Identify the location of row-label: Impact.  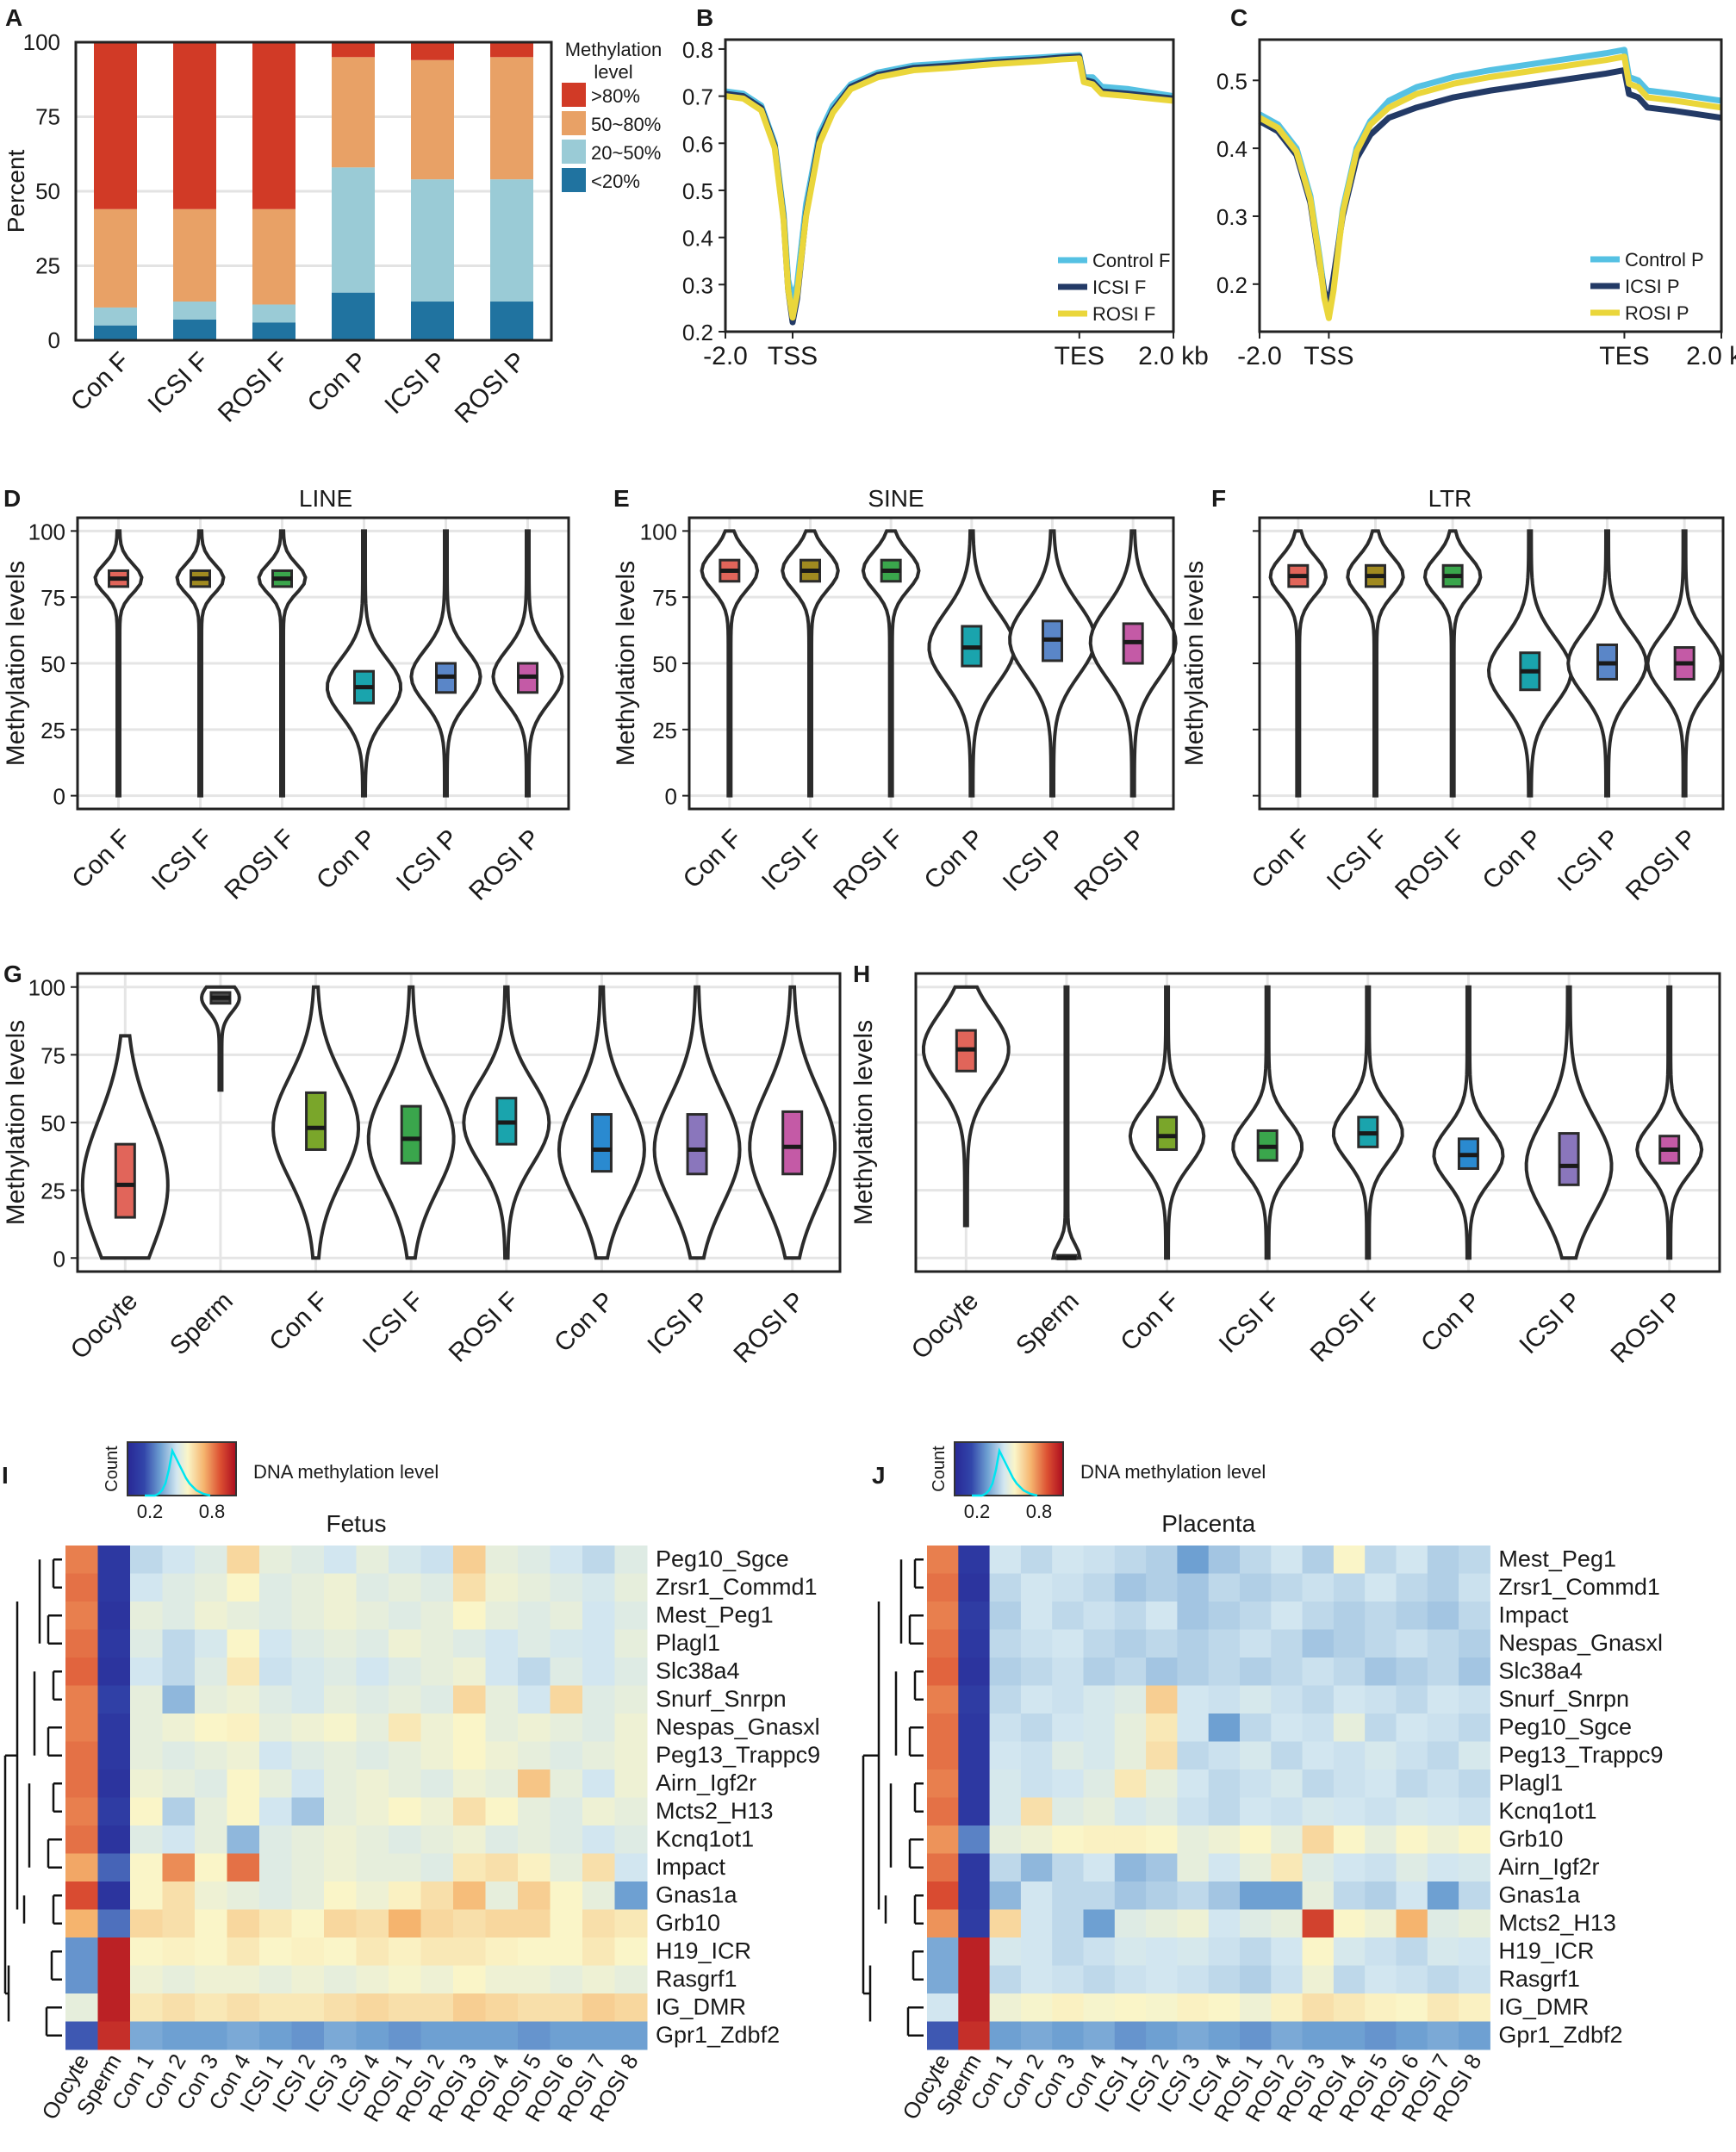
(1534, 1614).